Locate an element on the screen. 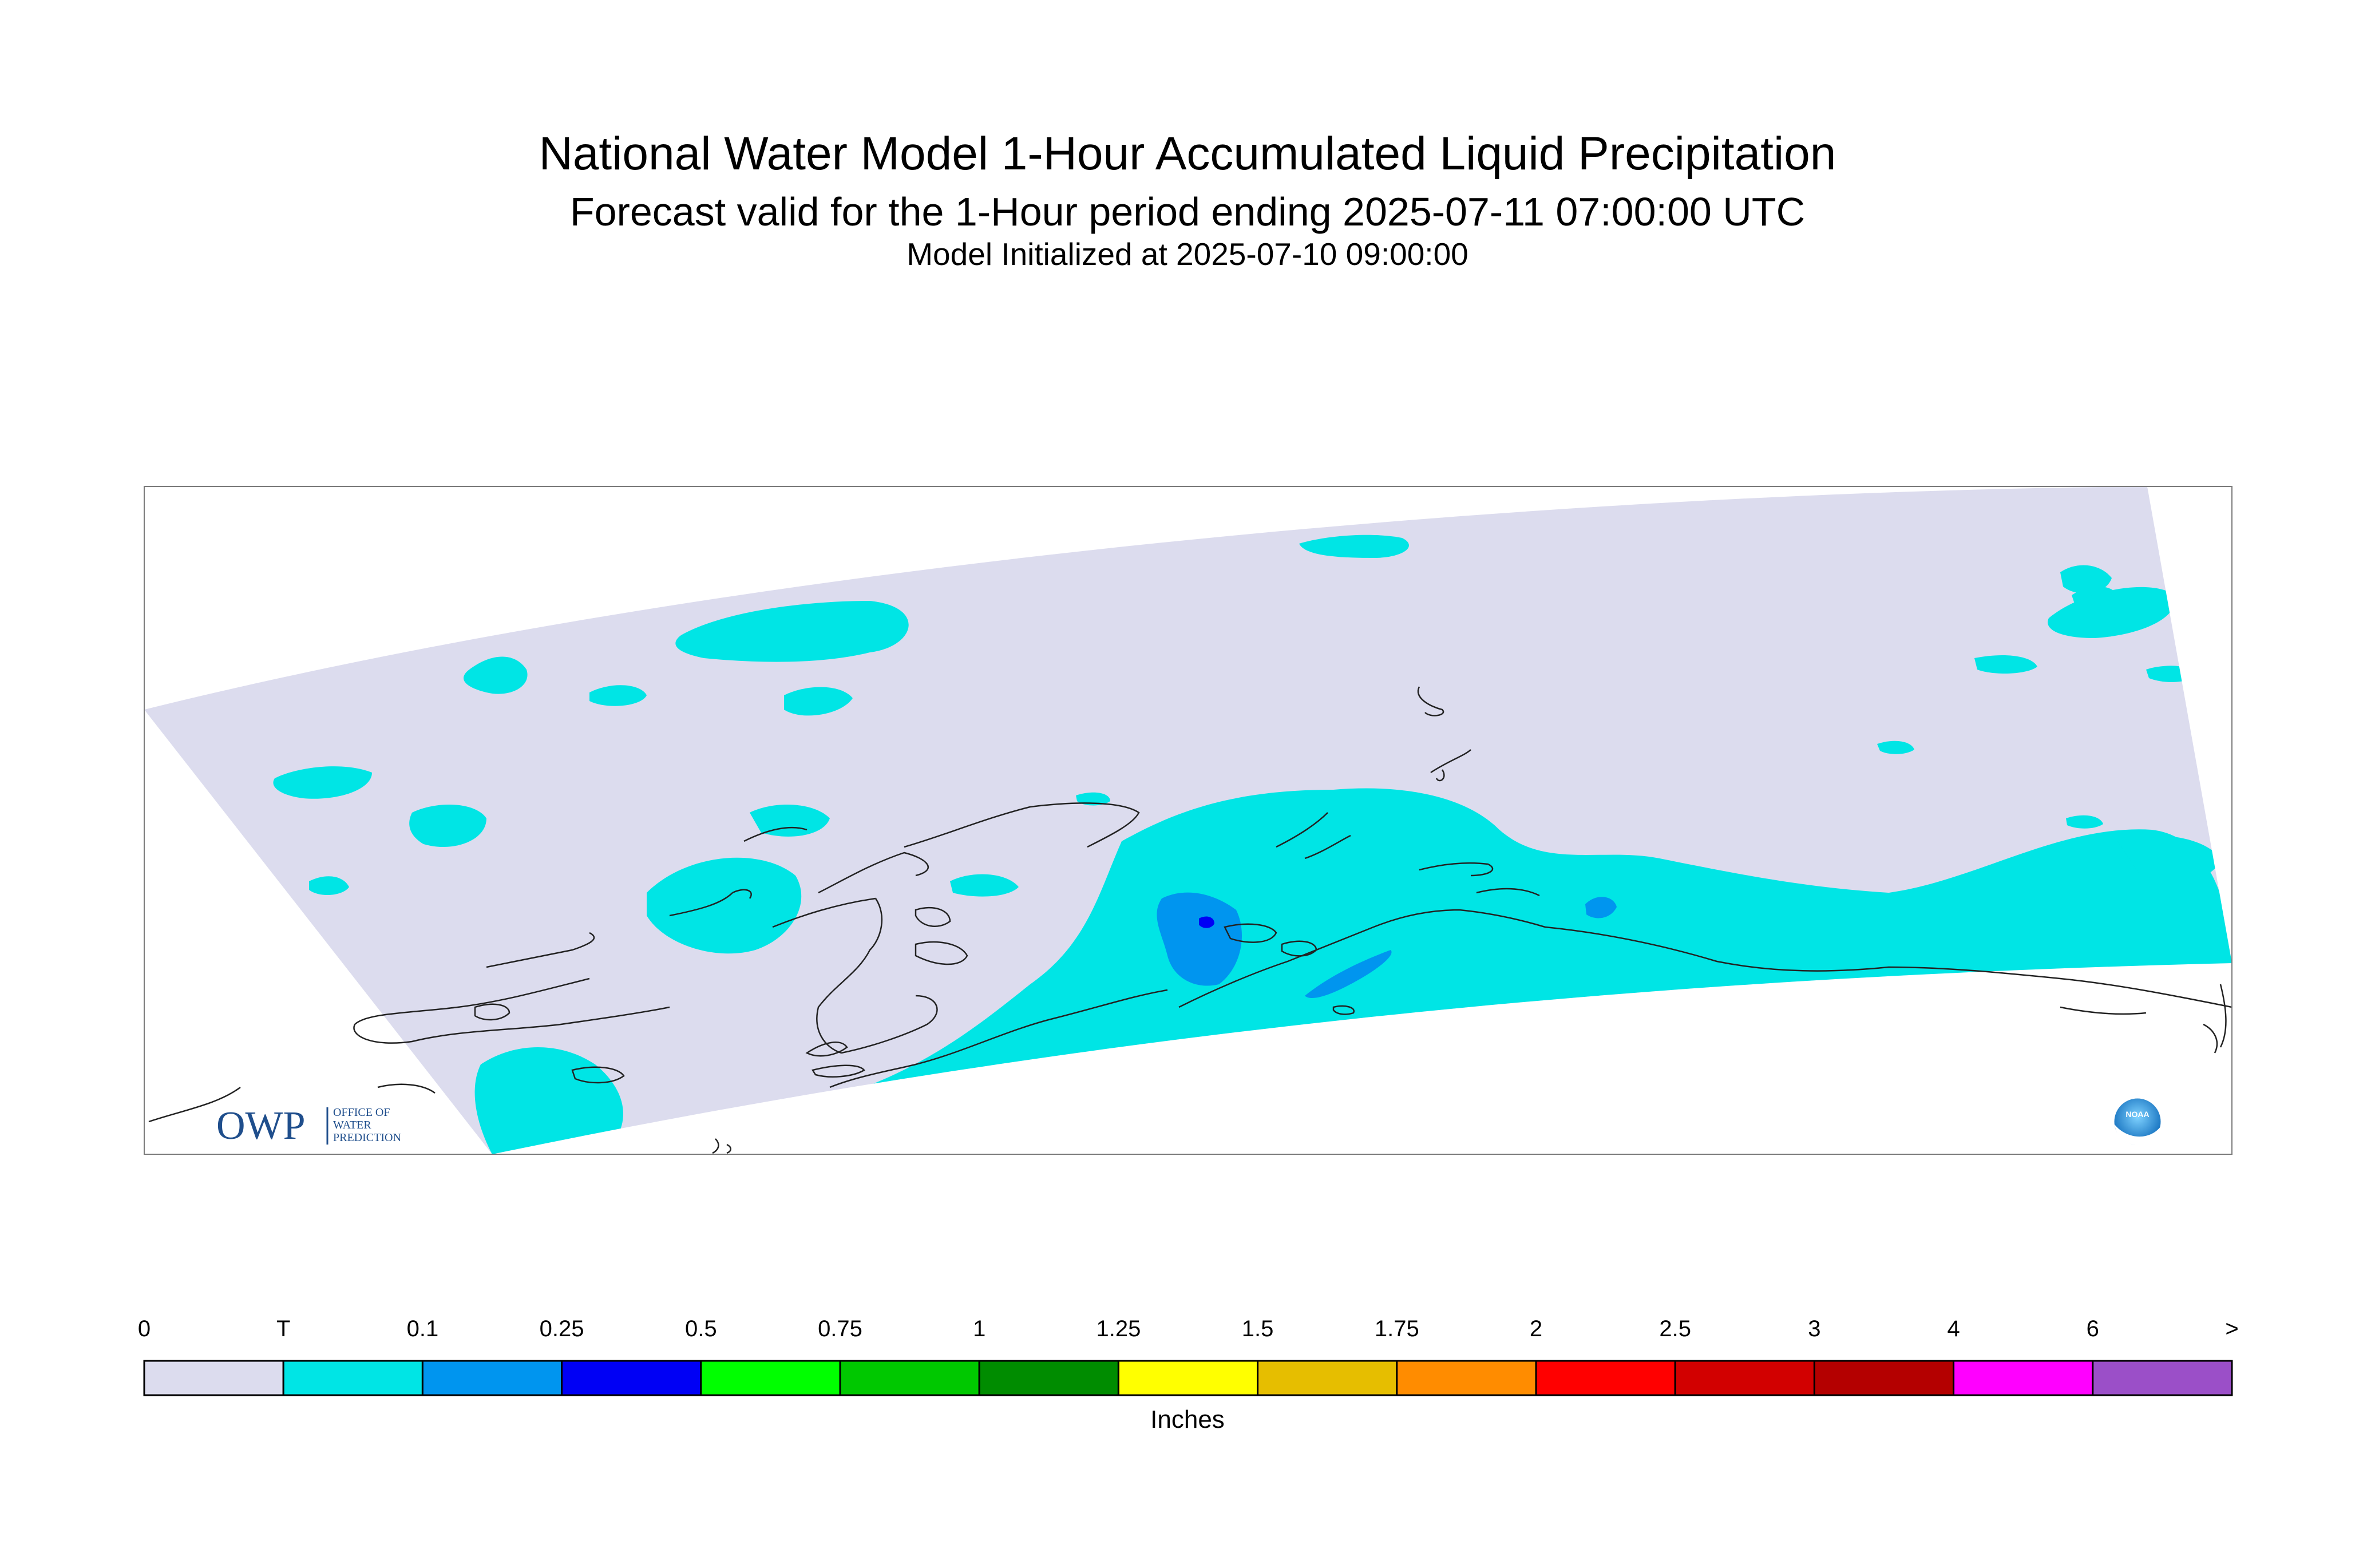 The image size is (2375, 1568). legend-tick-label-14: 6 is located at coordinates (2093, 1328).